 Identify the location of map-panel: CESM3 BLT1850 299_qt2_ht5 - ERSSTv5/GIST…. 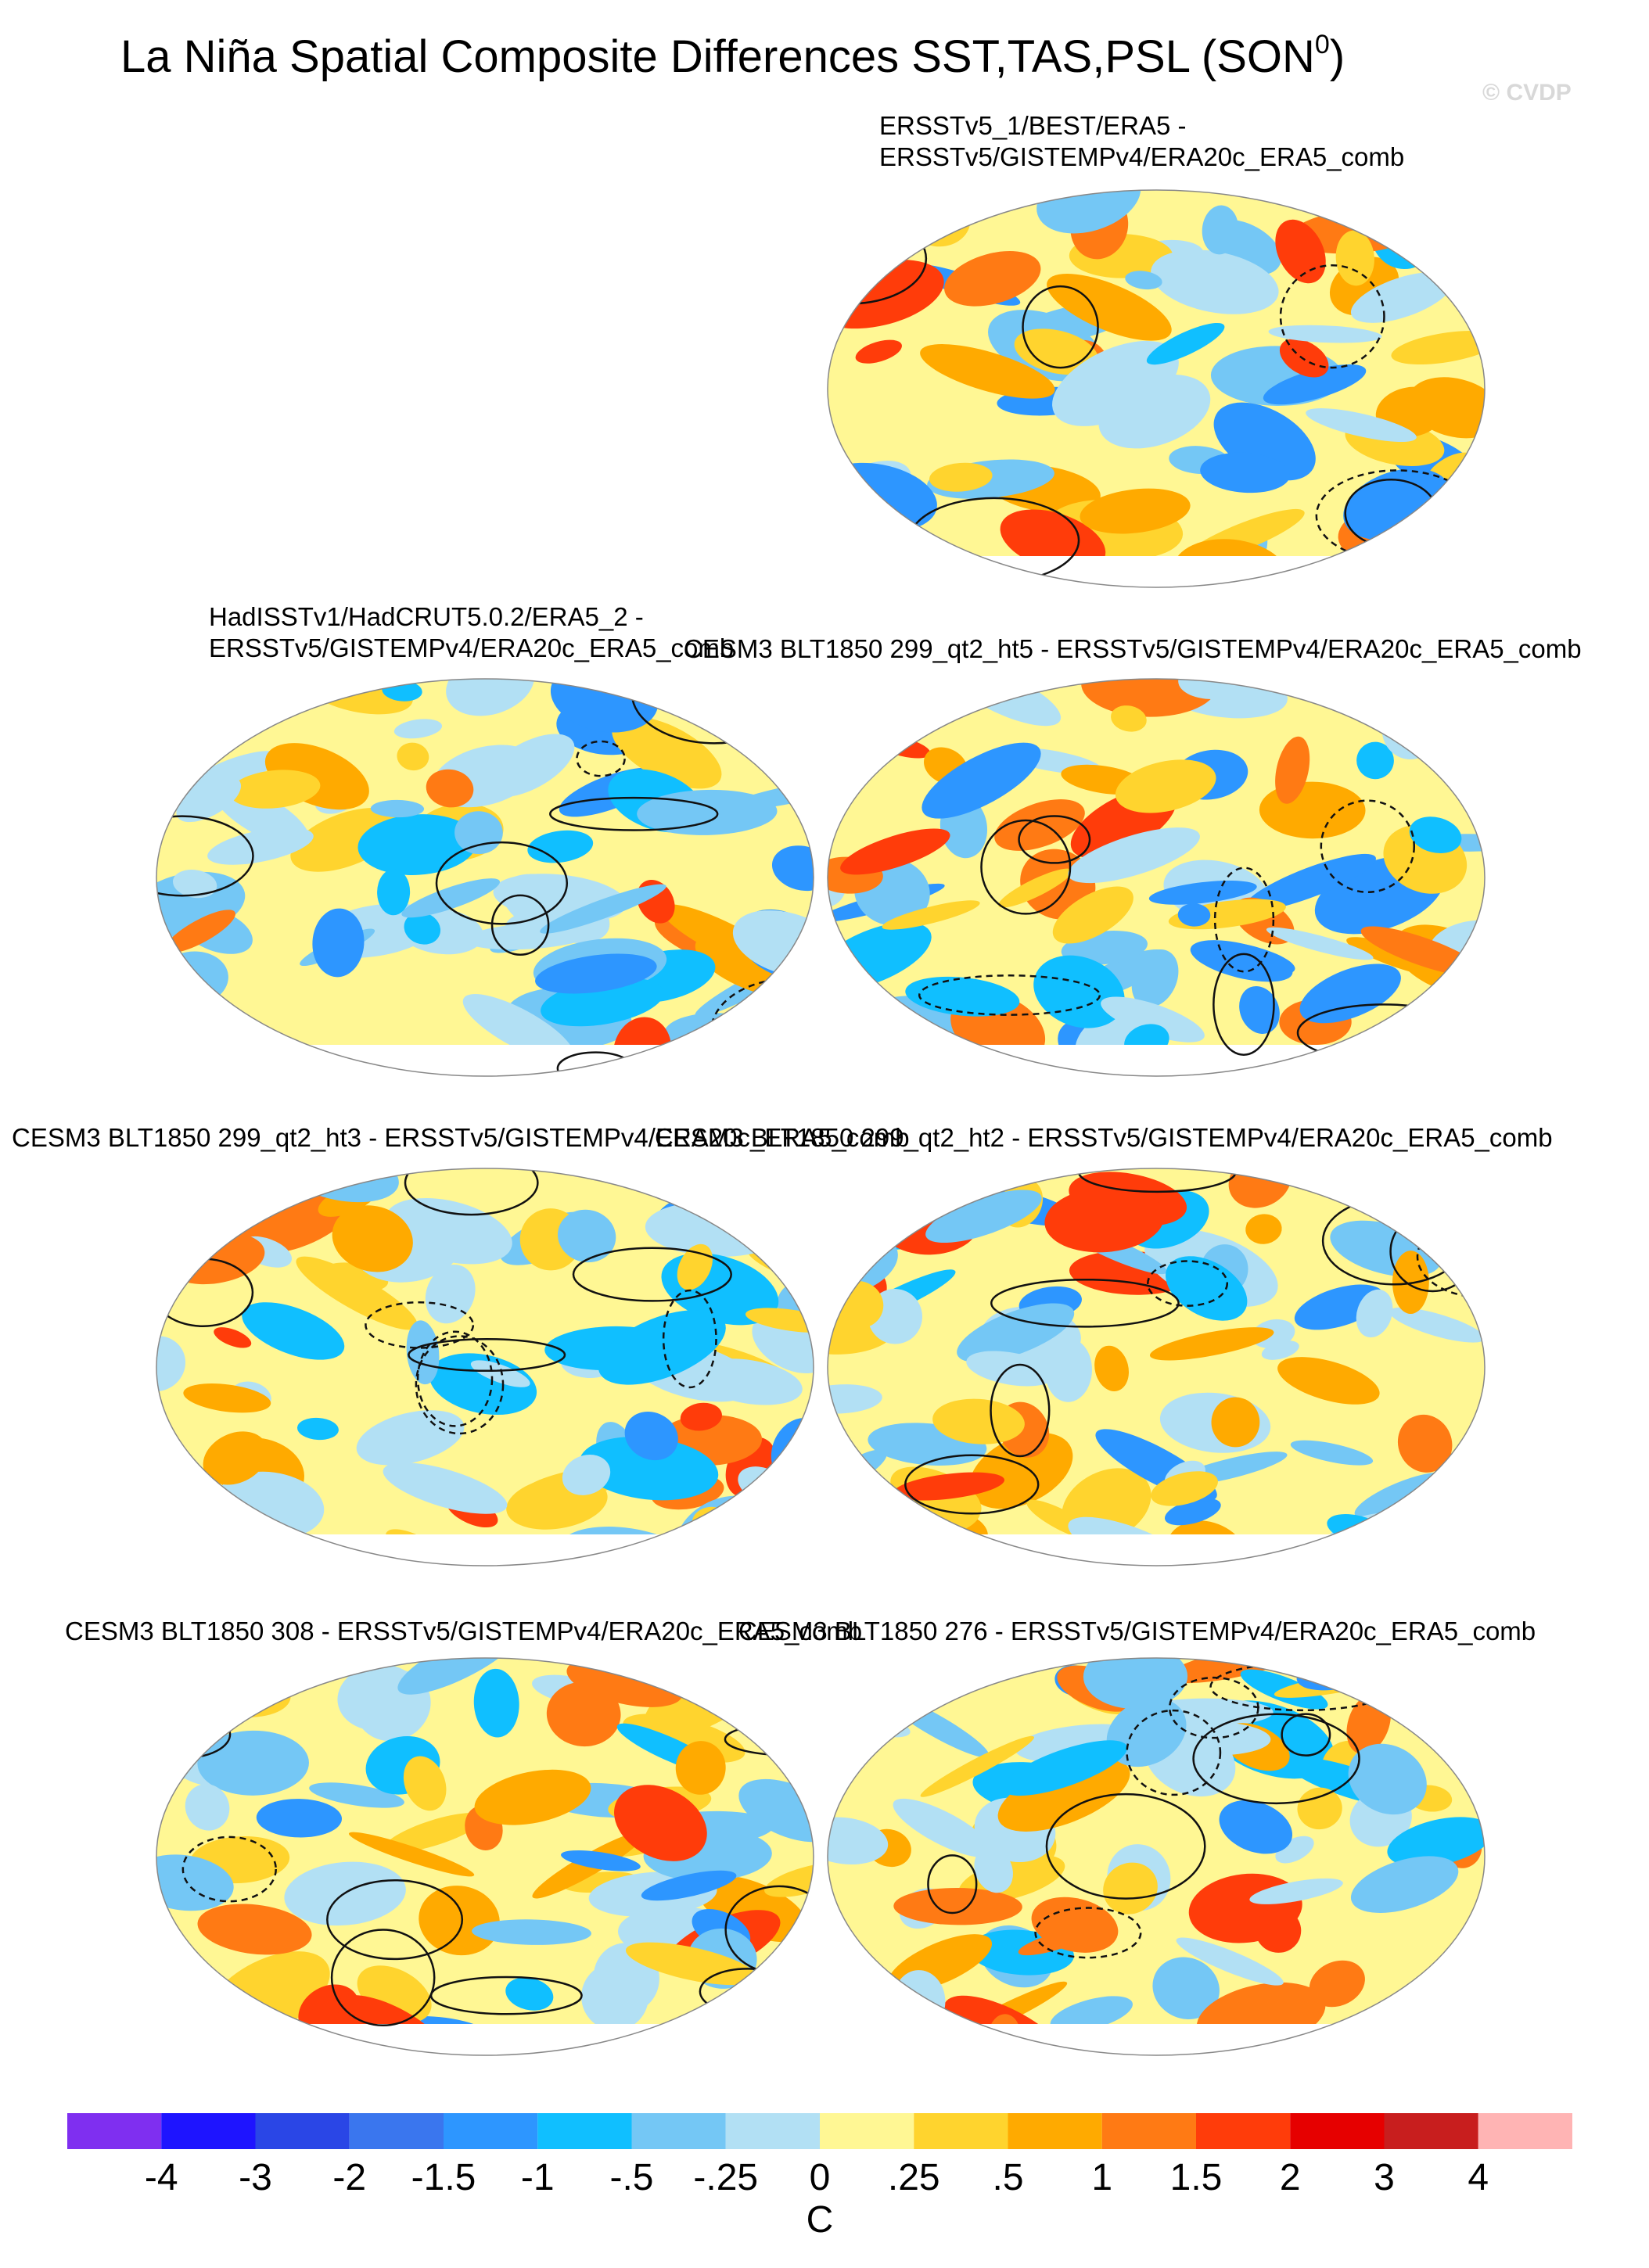
(1133, 855).